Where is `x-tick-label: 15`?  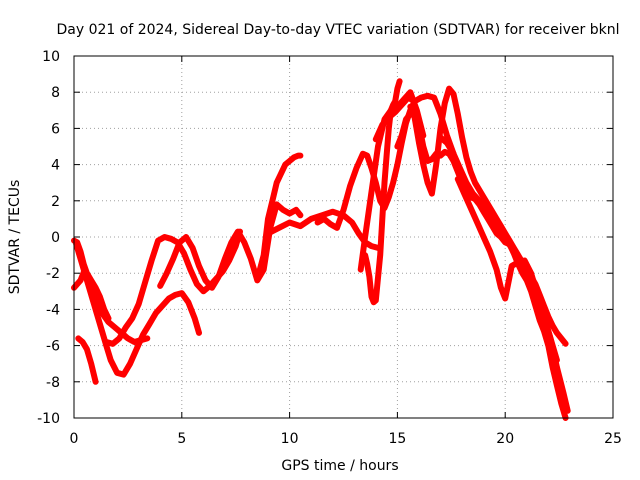
x-tick-label: 15 is located at coordinates (397, 439).